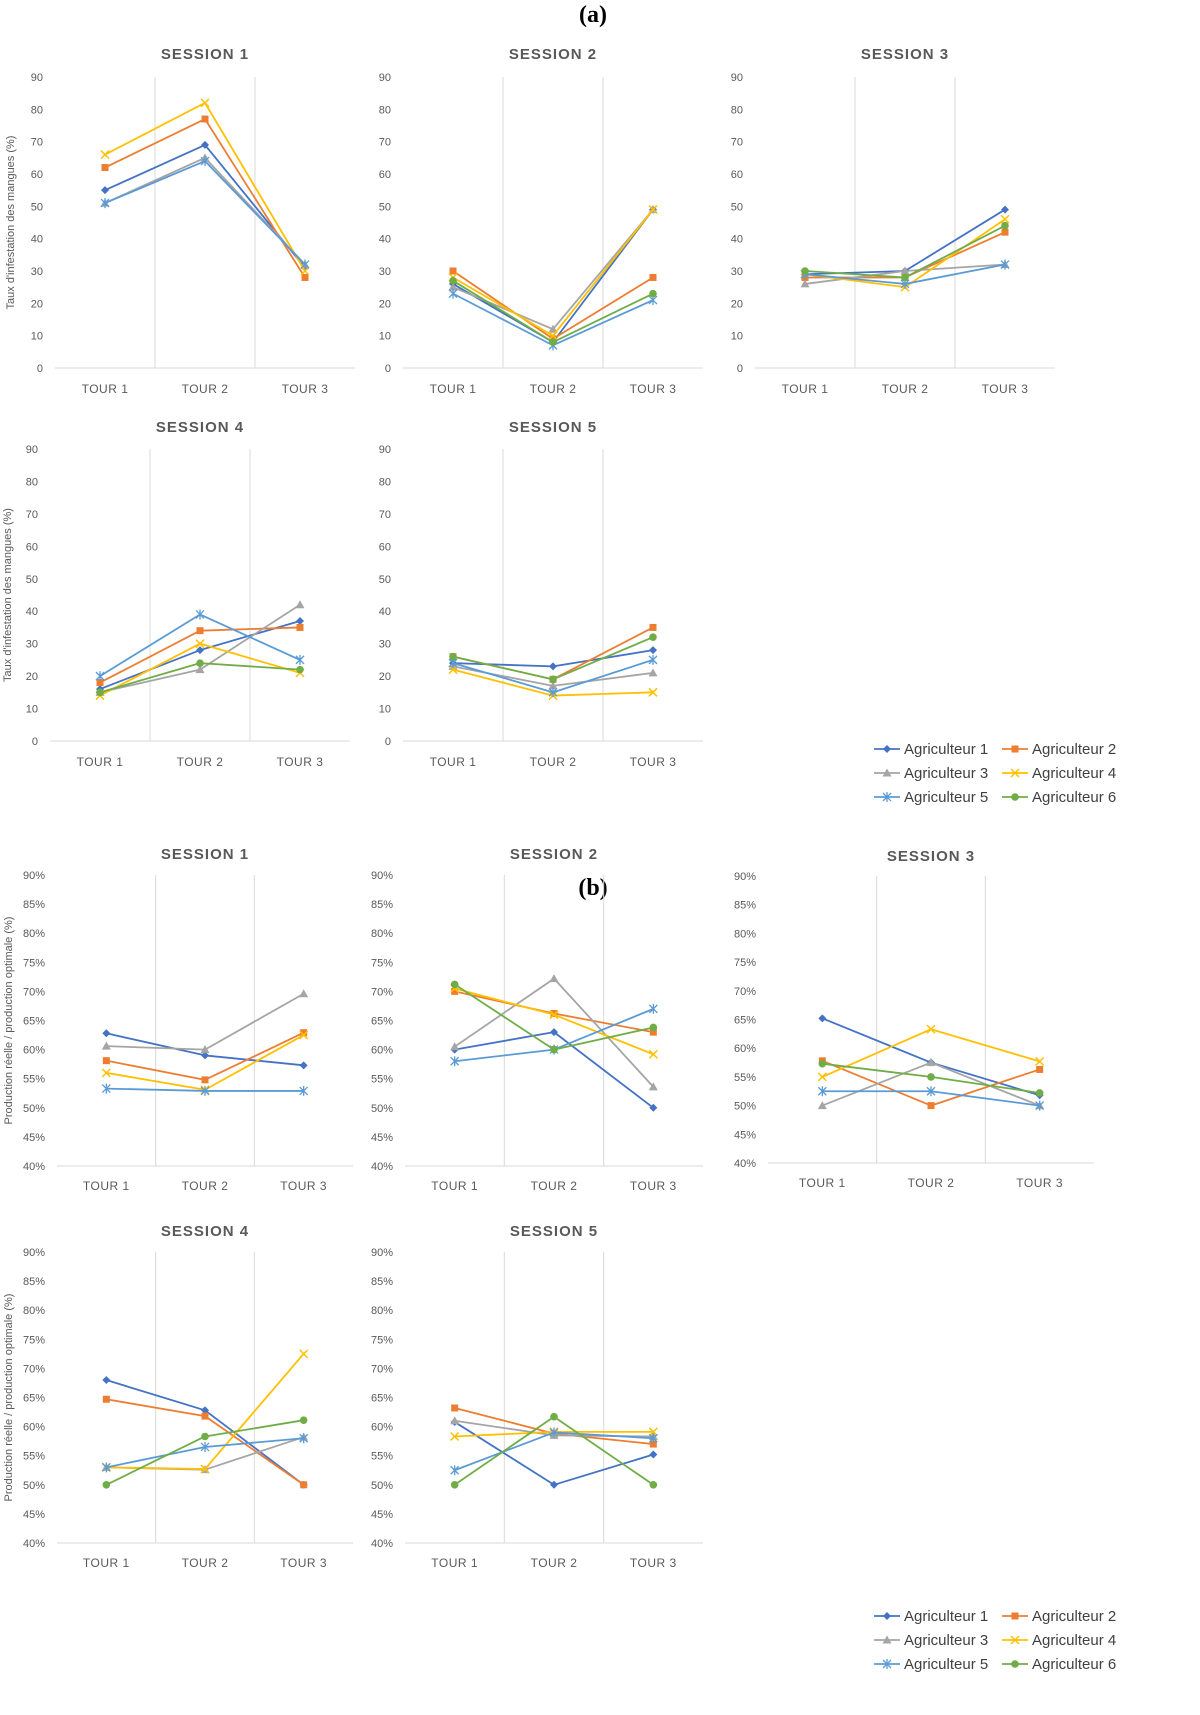  What do you see at coordinates (34, 1369) in the screenshot?
I see `y-tick-label: 70%` at bounding box center [34, 1369].